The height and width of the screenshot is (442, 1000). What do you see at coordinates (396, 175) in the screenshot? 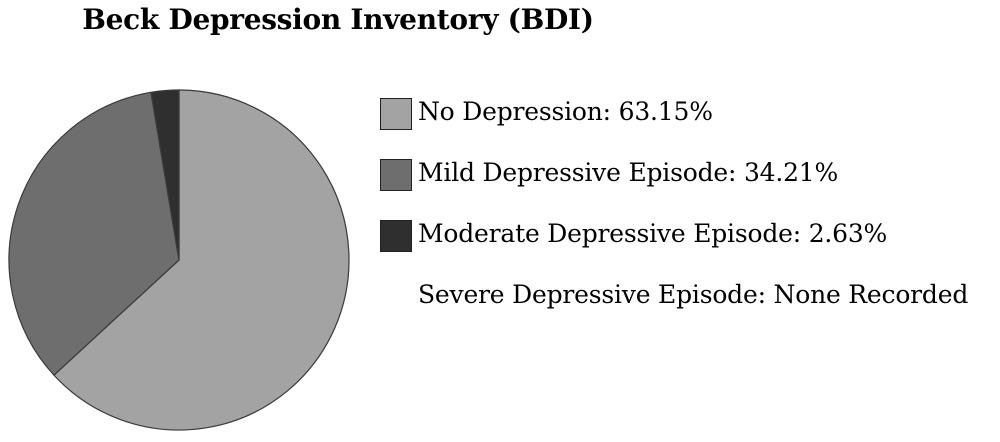
I see `legend-swatch-mild-depressive-episode` at bounding box center [396, 175].